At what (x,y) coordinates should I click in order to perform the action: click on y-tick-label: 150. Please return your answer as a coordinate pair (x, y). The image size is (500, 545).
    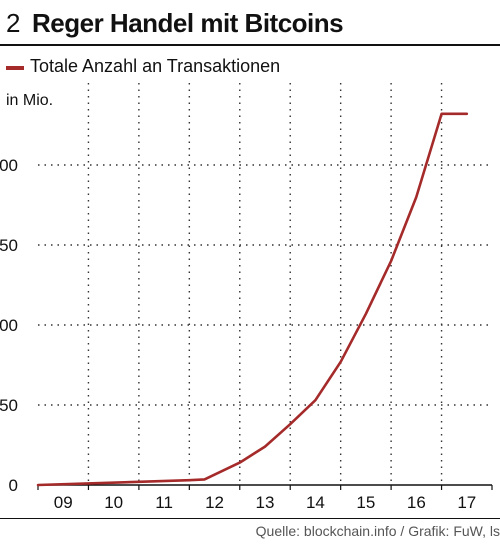
    Looking at the image, I should click on (9, 245).